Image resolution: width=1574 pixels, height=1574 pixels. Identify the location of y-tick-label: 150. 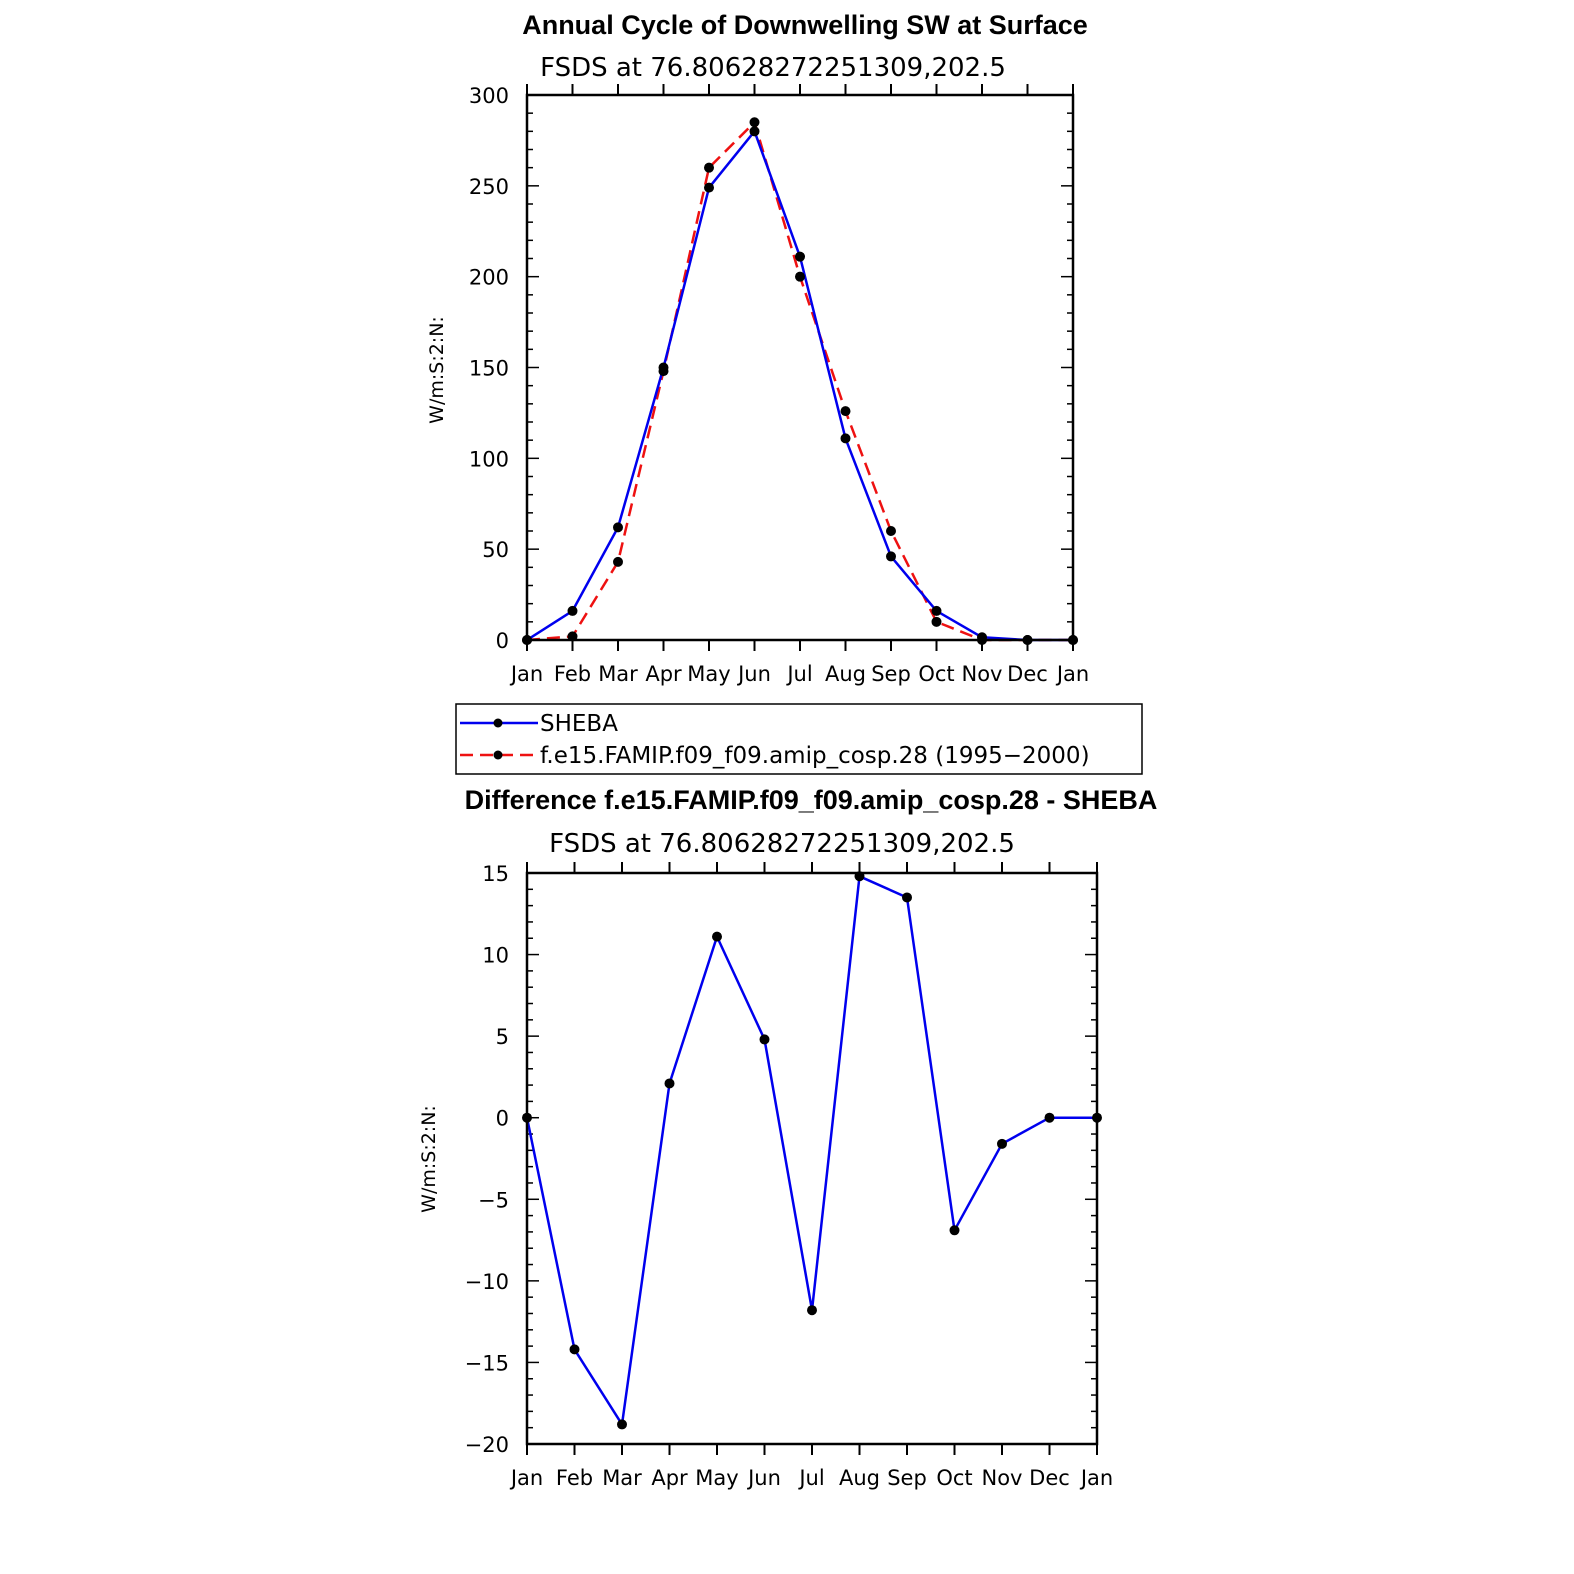
(489, 369).